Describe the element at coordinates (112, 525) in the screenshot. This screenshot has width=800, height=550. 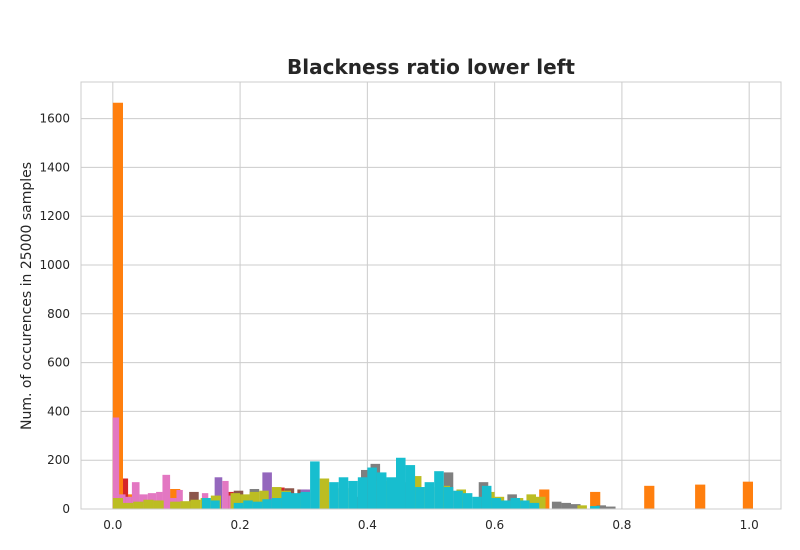
I see `x-tick-label: 0.0` at that location.